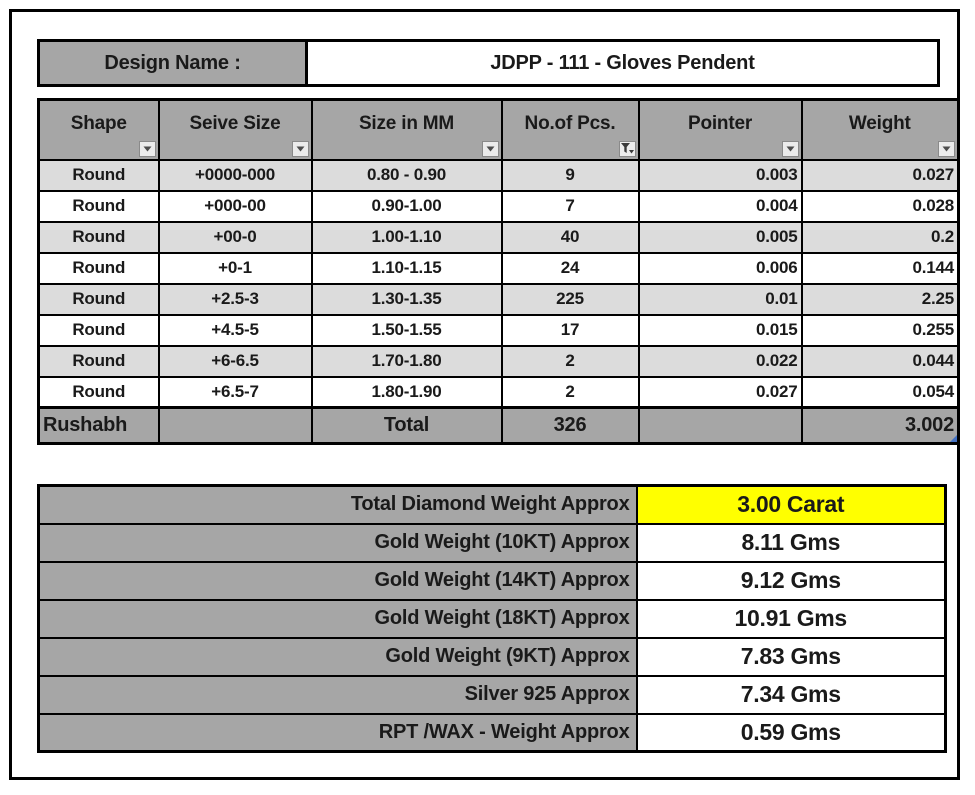  Describe the element at coordinates (406, 361) in the screenshot. I see `cell: 1.70-1.80` at that location.